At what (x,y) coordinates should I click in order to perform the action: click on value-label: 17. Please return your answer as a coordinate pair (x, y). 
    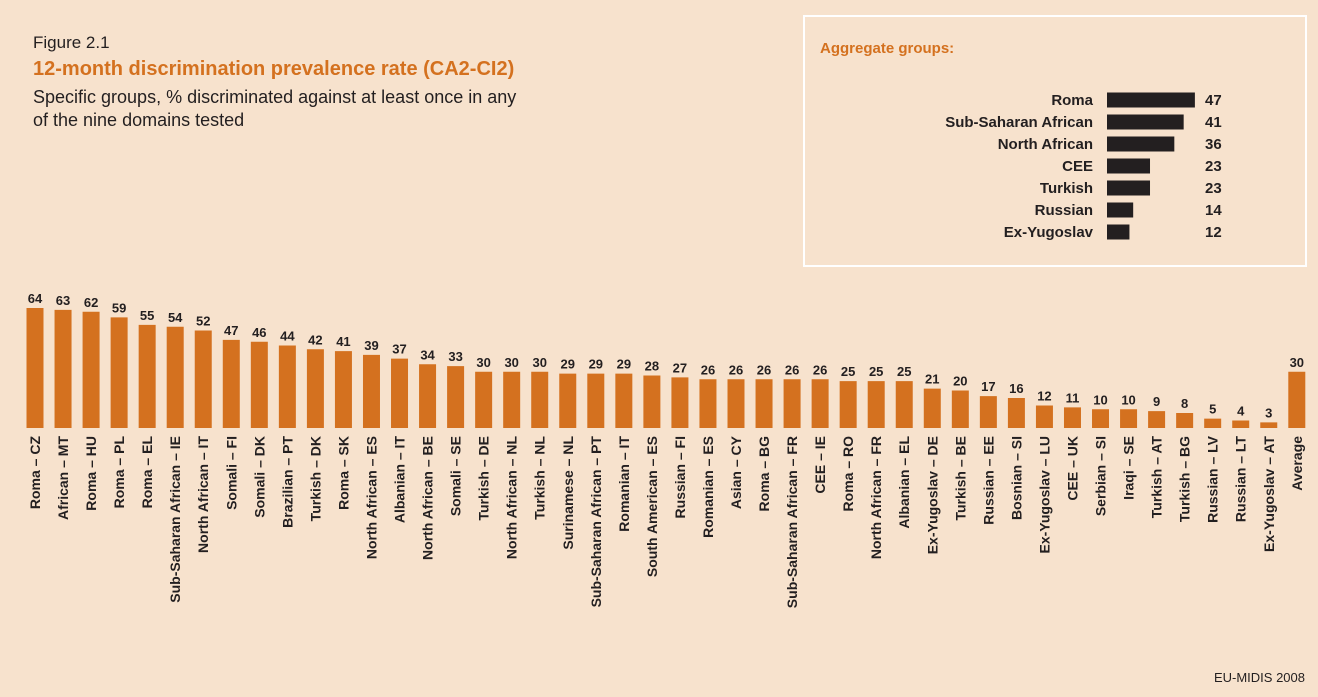
    Looking at the image, I should click on (988, 386).